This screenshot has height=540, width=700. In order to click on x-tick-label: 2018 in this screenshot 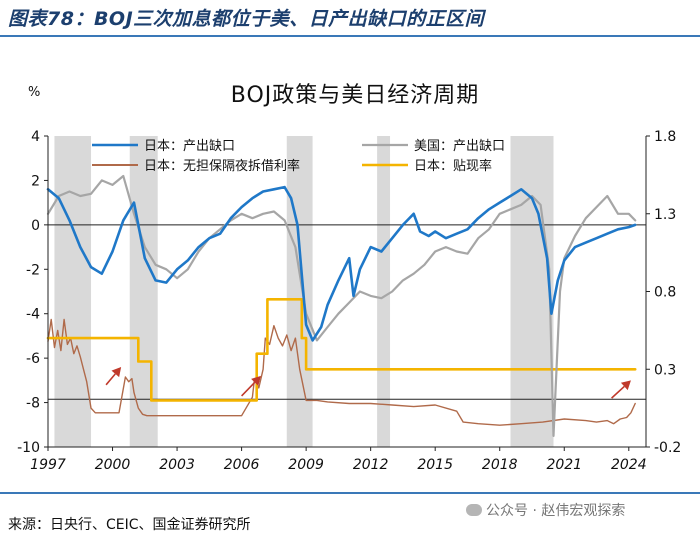, I will do `click(500, 465)`.